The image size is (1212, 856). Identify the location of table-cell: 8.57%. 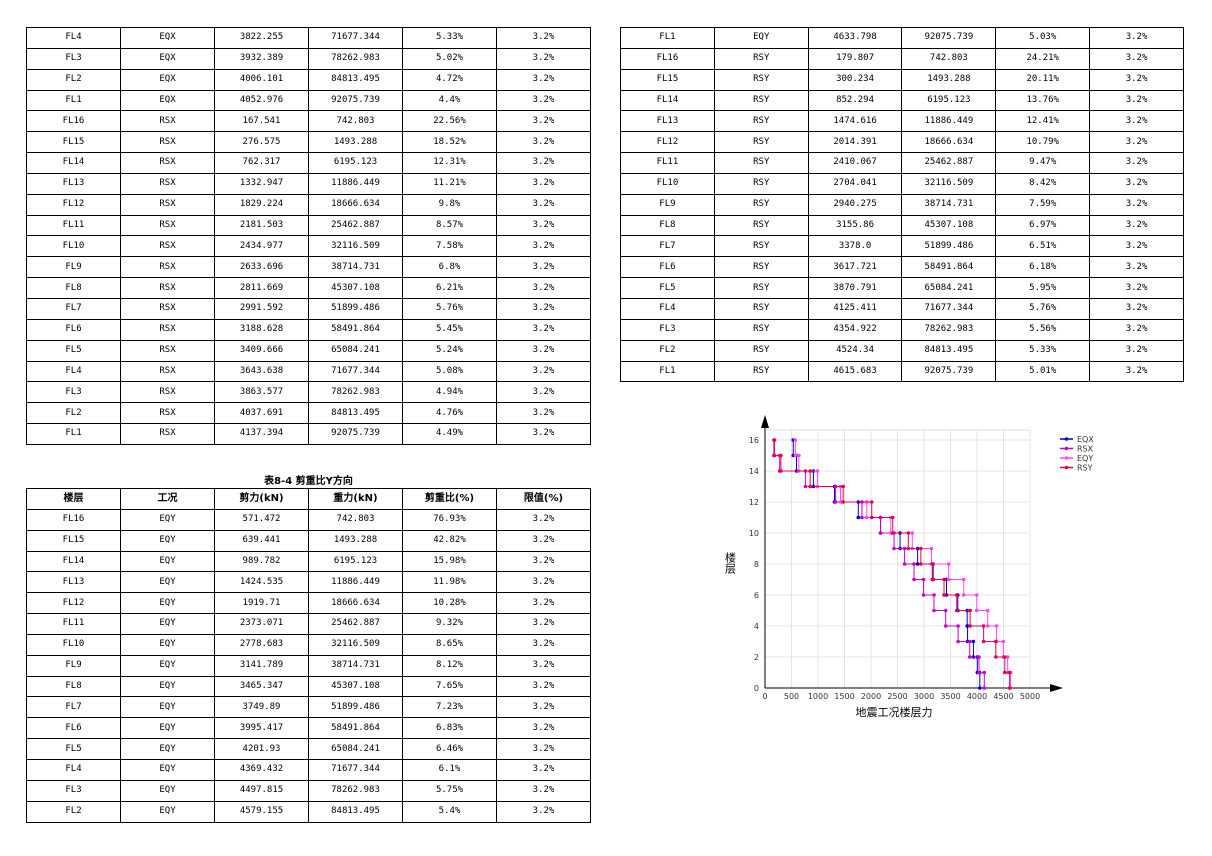
(449, 225).